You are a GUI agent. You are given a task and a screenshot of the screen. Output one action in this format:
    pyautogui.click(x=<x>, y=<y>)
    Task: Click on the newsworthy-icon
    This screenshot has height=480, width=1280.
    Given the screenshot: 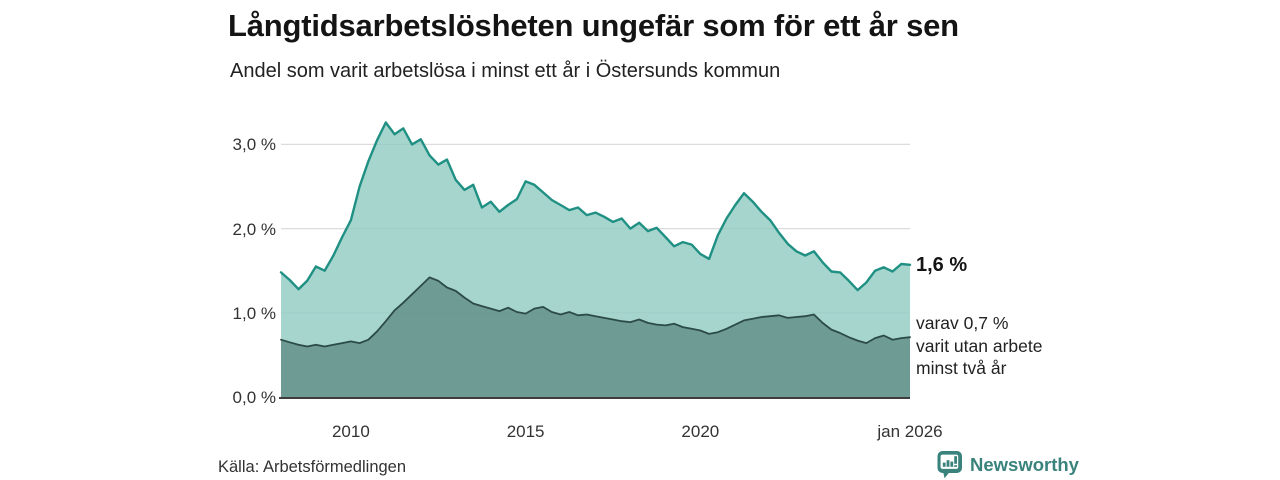 What is the action you would take?
    pyautogui.click(x=949, y=465)
    